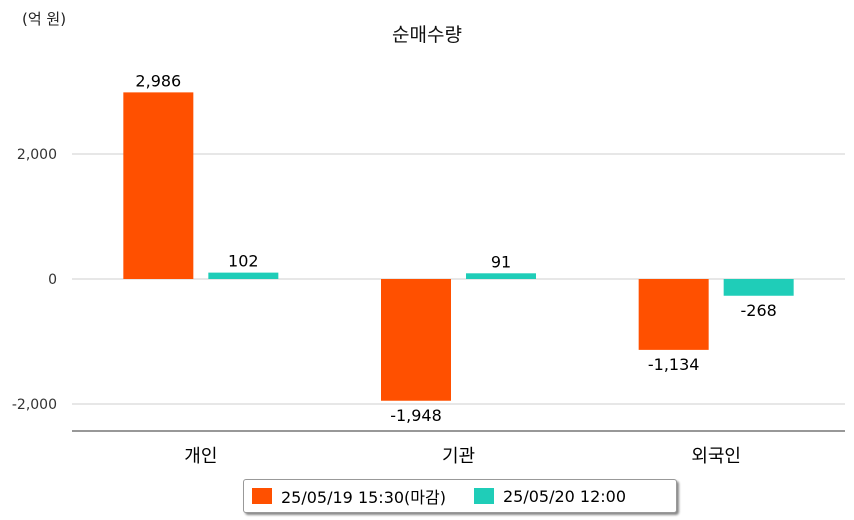 This screenshot has height=520, width=854. Describe the element at coordinates (427, 35) in the screenshot. I see `chart-title: 순매수량` at that location.